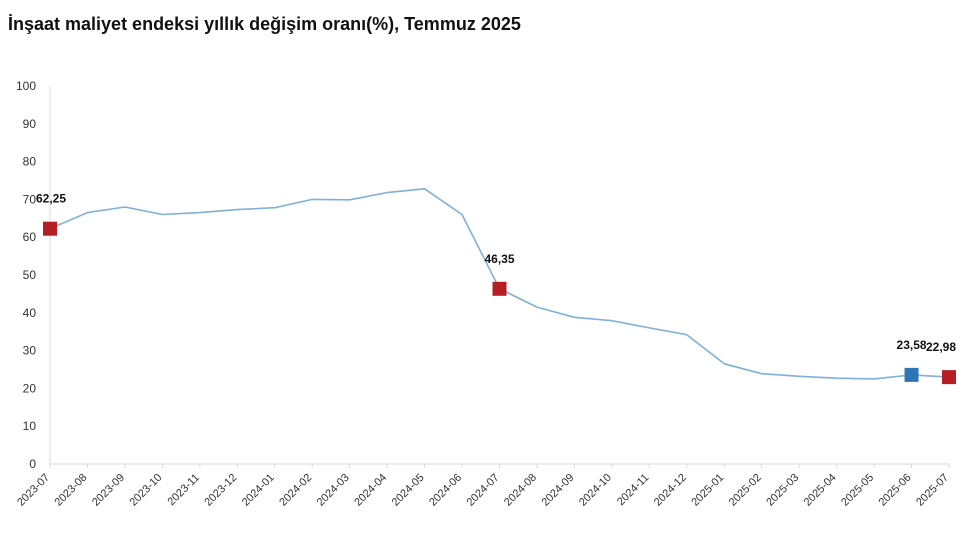  Describe the element at coordinates (932, 490) in the screenshot. I see `x-tick-label: 2025-07` at that location.